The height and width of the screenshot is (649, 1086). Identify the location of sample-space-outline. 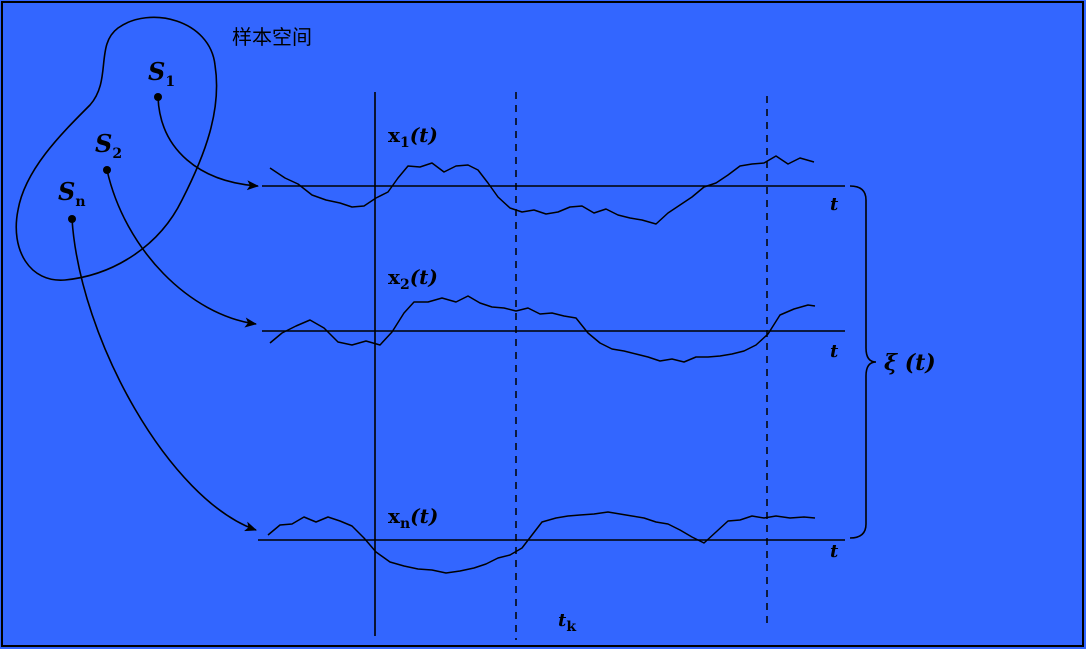
(116, 148).